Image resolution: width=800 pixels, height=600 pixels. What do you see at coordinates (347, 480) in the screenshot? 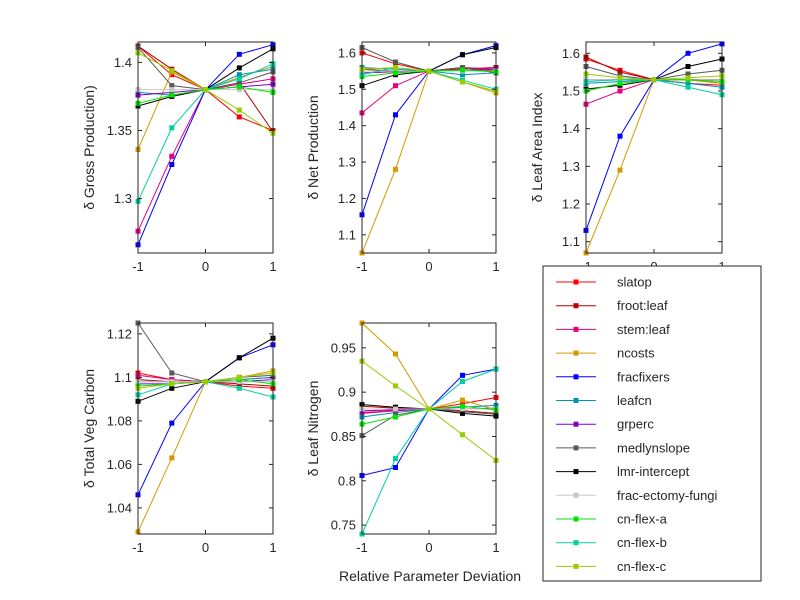
I see `y-tick-label: 0.8` at bounding box center [347, 480].